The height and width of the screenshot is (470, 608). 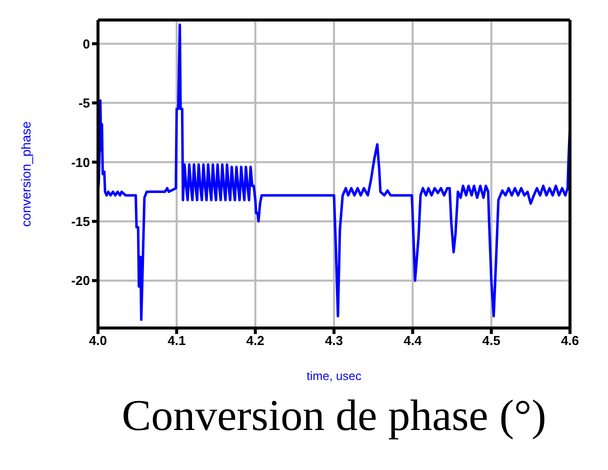 What do you see at coordinates (84, 103) in the screenshot?
I see `y-tick-label: -5` at bounding box center [84, 103].